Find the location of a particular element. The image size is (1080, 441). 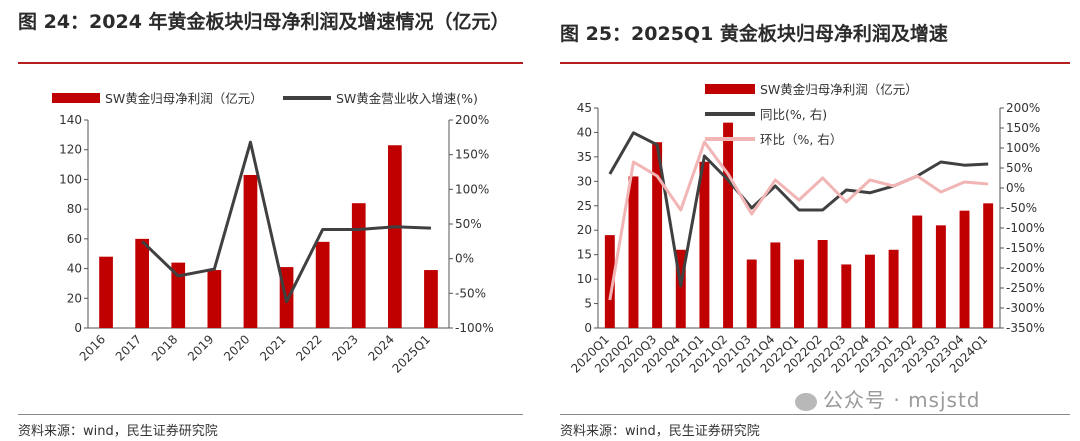

left-chart-x-tick-label: 2018 is located at coordinates (164, 347).